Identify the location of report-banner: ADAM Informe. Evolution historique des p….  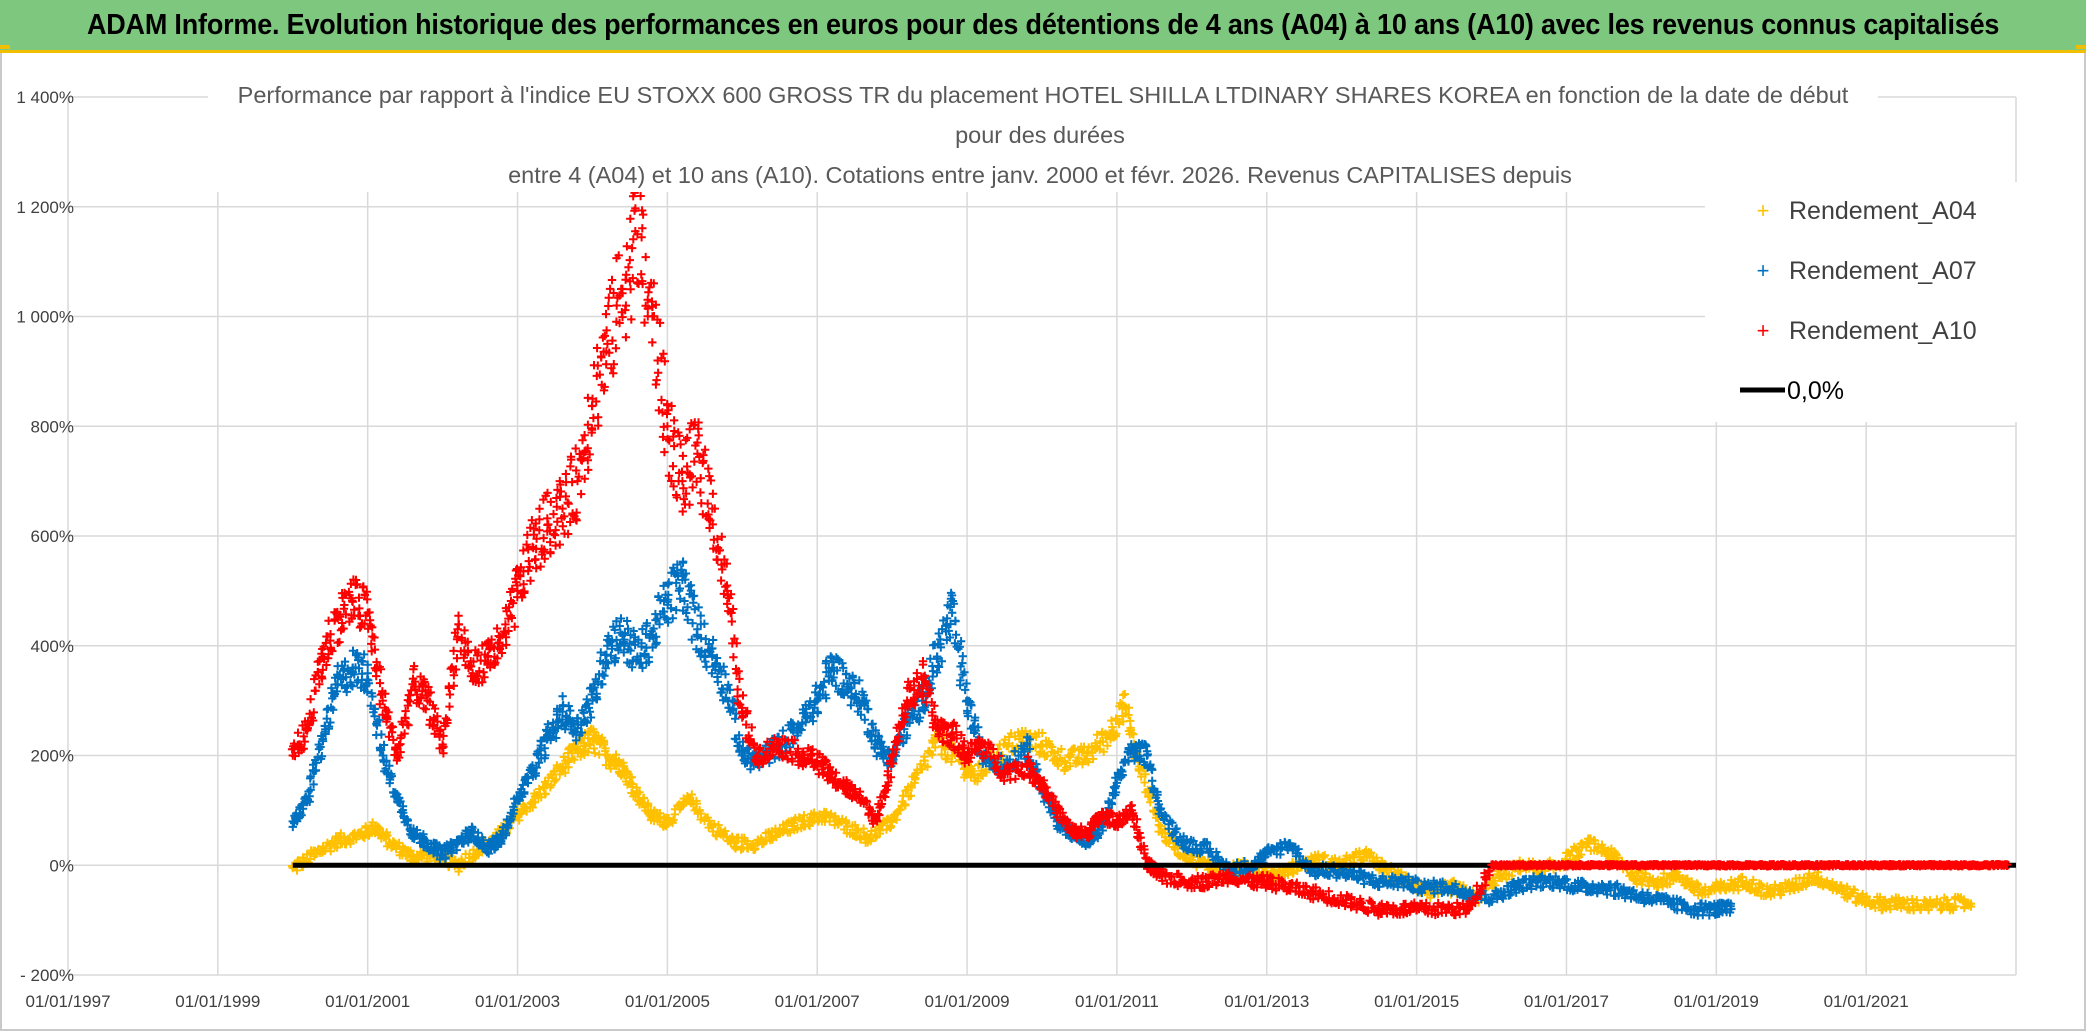
(1043, 26).